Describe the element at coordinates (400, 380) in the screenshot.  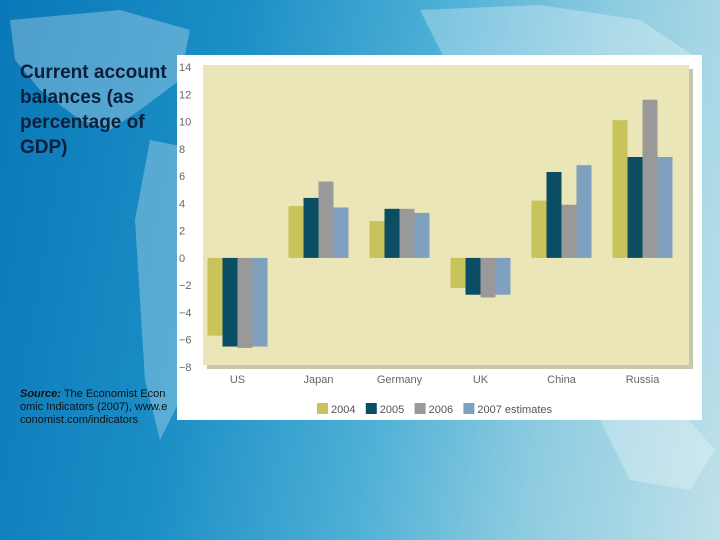
I see `category-label: Germany` at that location.